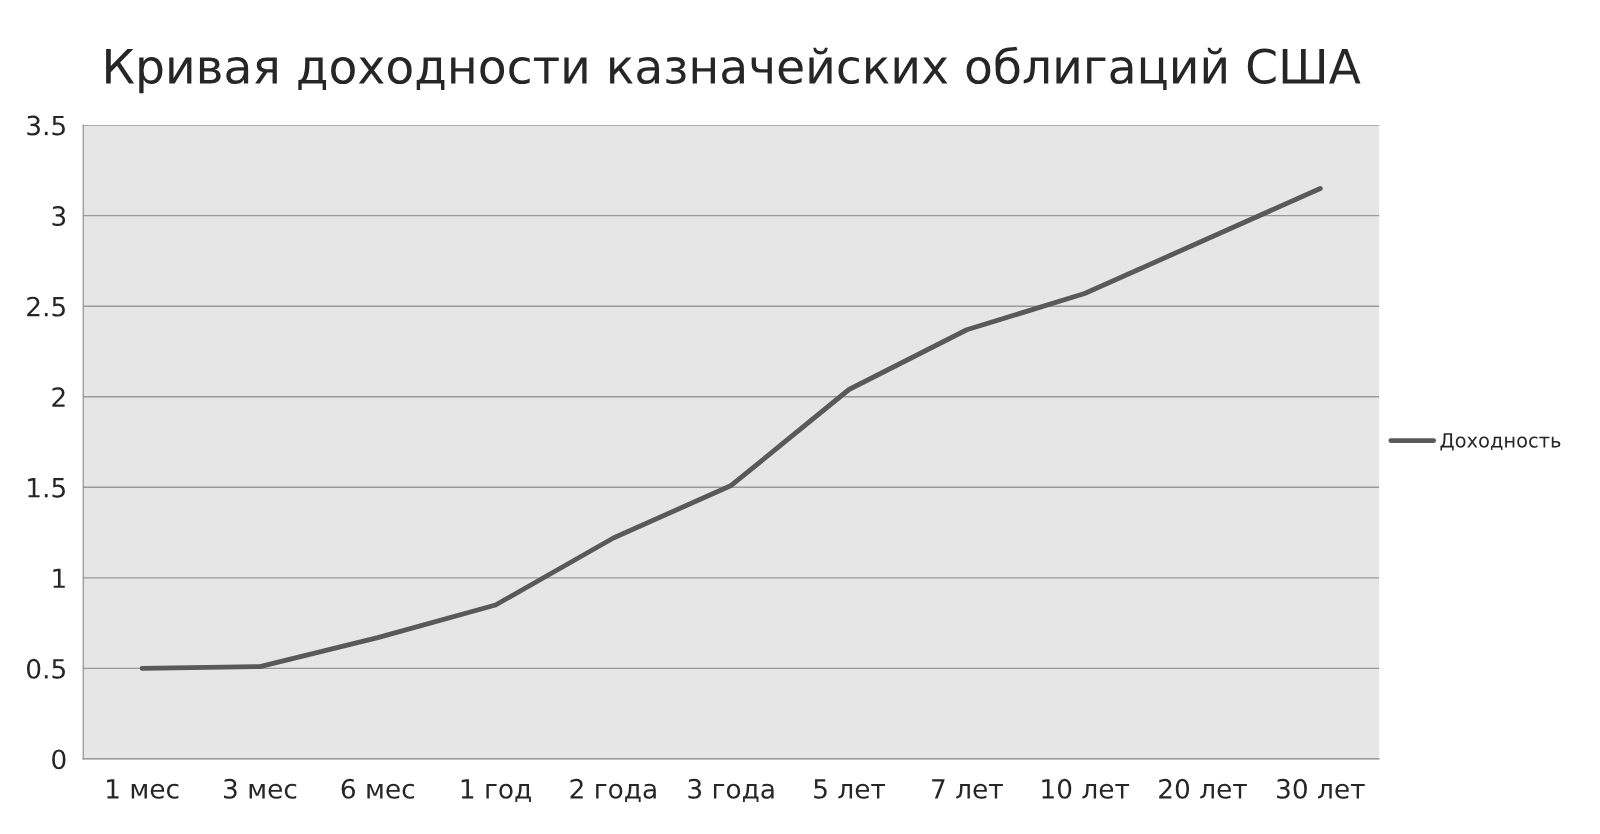 This screenshot has width=1600, height=834. What do you see at coordinates (143, 789) in the screenshot?
I see `x-tick-label: 1 мес` at bounding box center [143, 789].